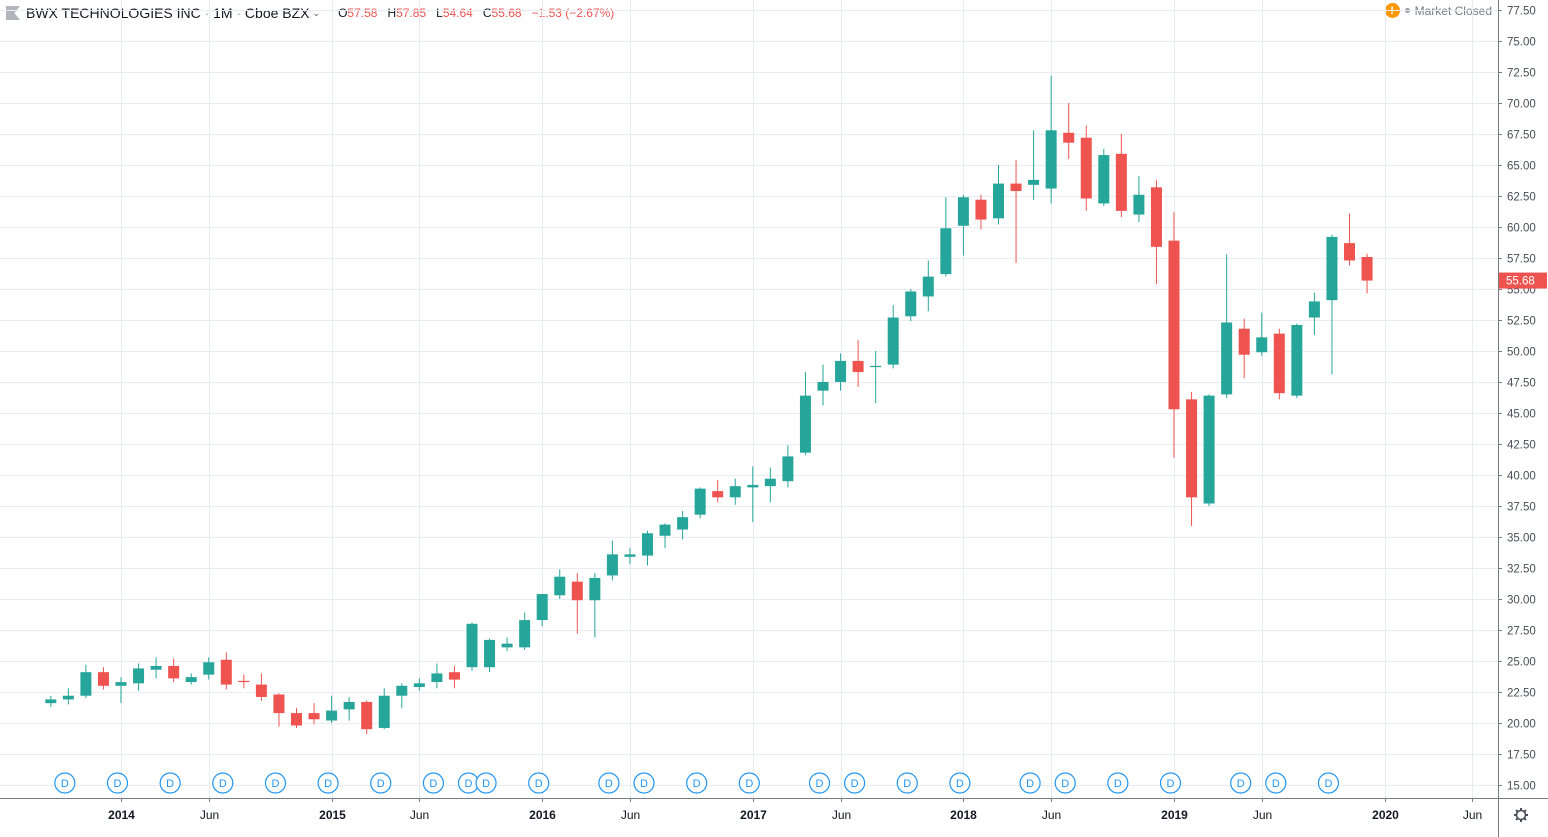  Describe the element at coordinates (316, 12) in the screenshot. I see `chevron-down-icon: ⌄` at that location.